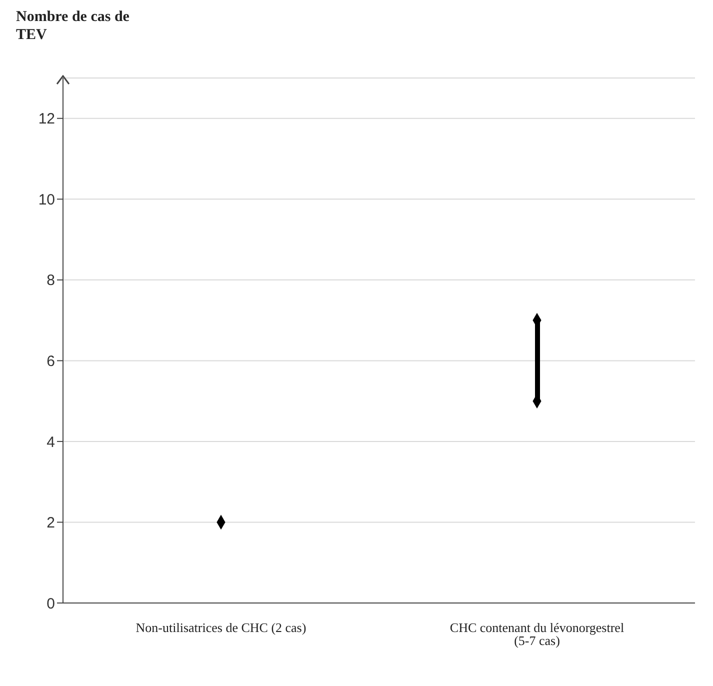 This screenshot has width=713, height=686. I want to click on x-tick-label: Non-utilisatrices de CHC (2 cas), so click(221, 628).